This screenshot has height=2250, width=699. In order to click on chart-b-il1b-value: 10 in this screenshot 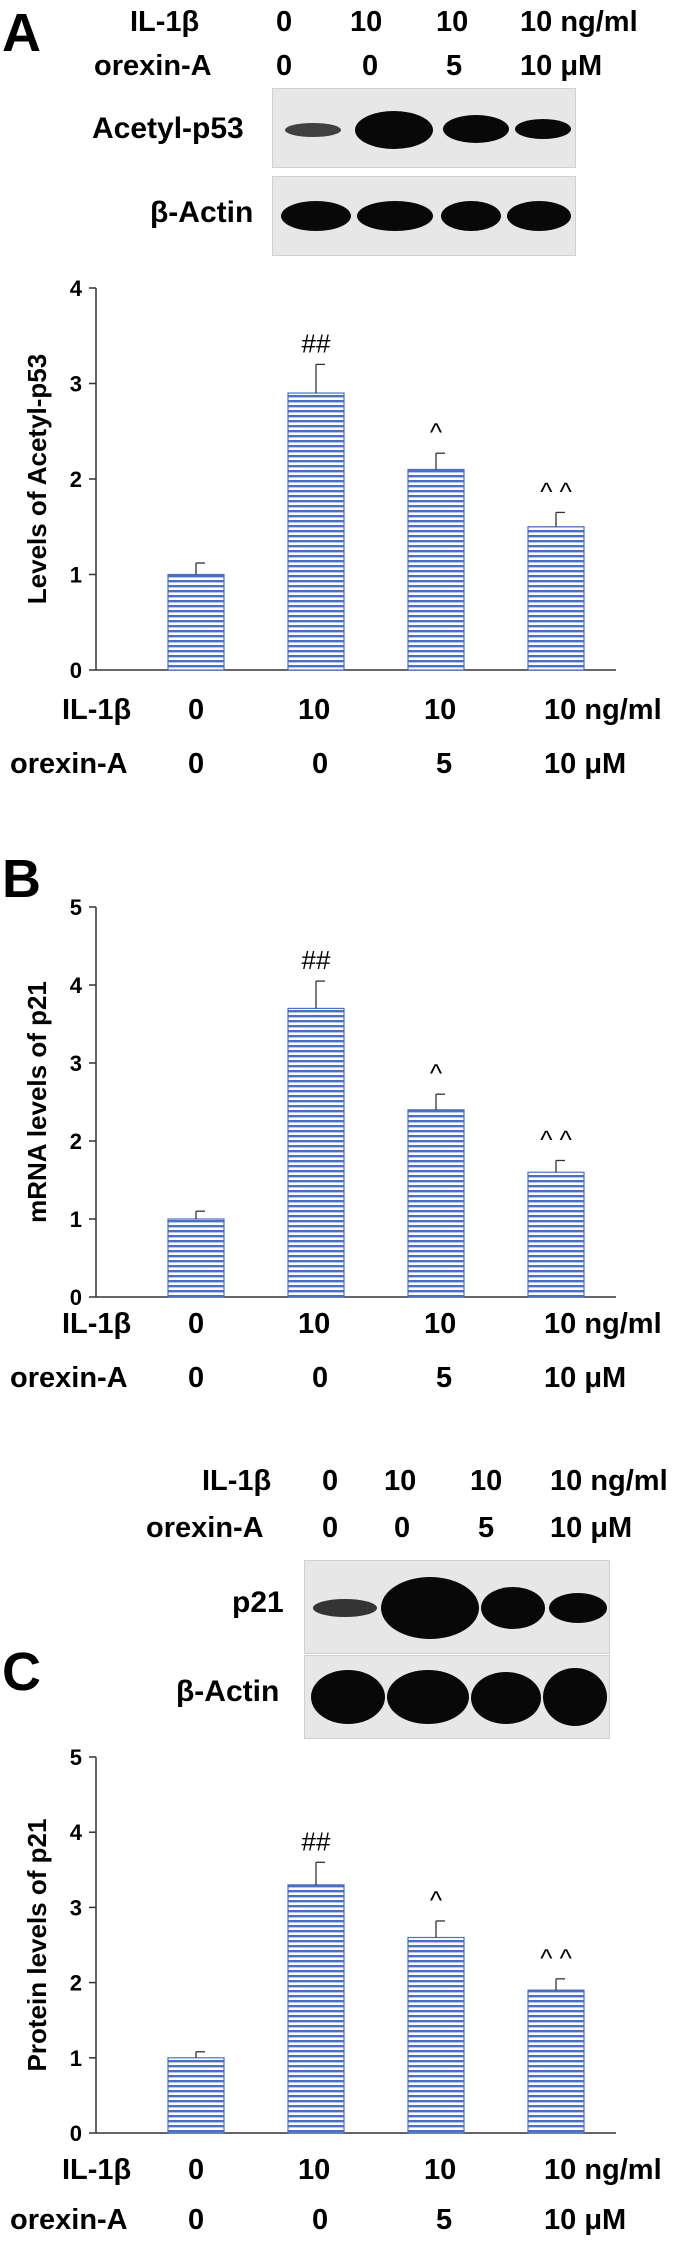, I will do `click(314, 1324)`.